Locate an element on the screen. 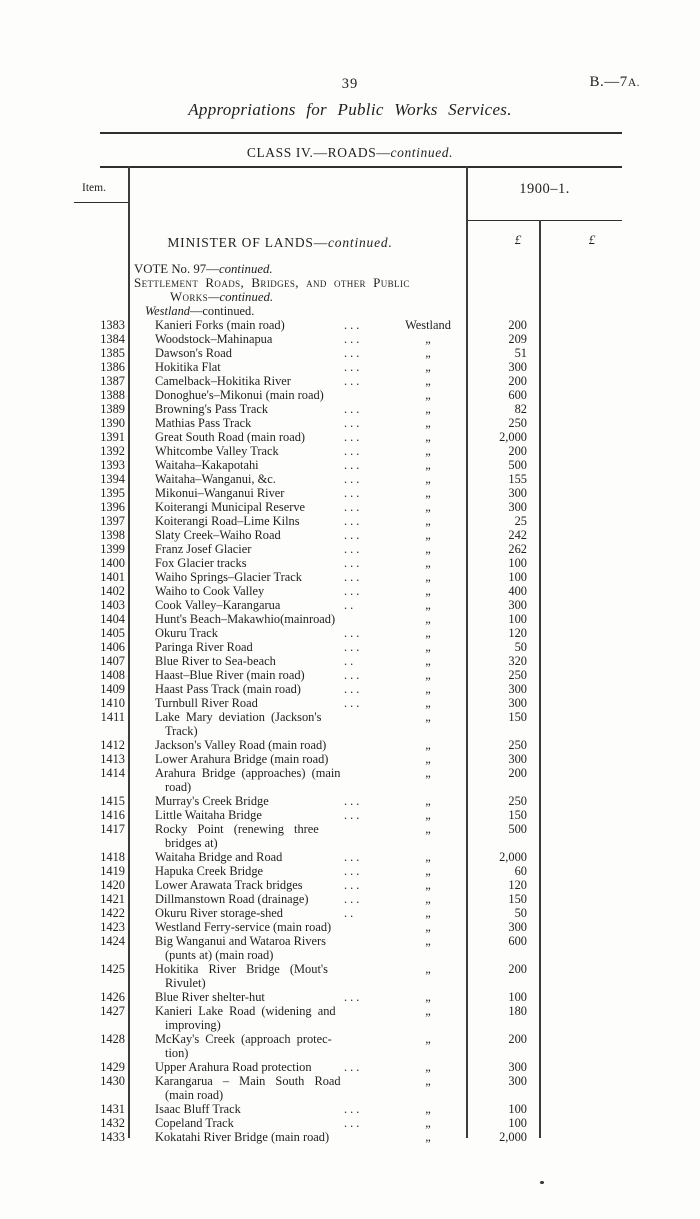 The width and height of the screenshot is (700, 1219). table-row: 1408 Haast–Blue River (main road)... „ 250 is located at coordinates (350, 675).